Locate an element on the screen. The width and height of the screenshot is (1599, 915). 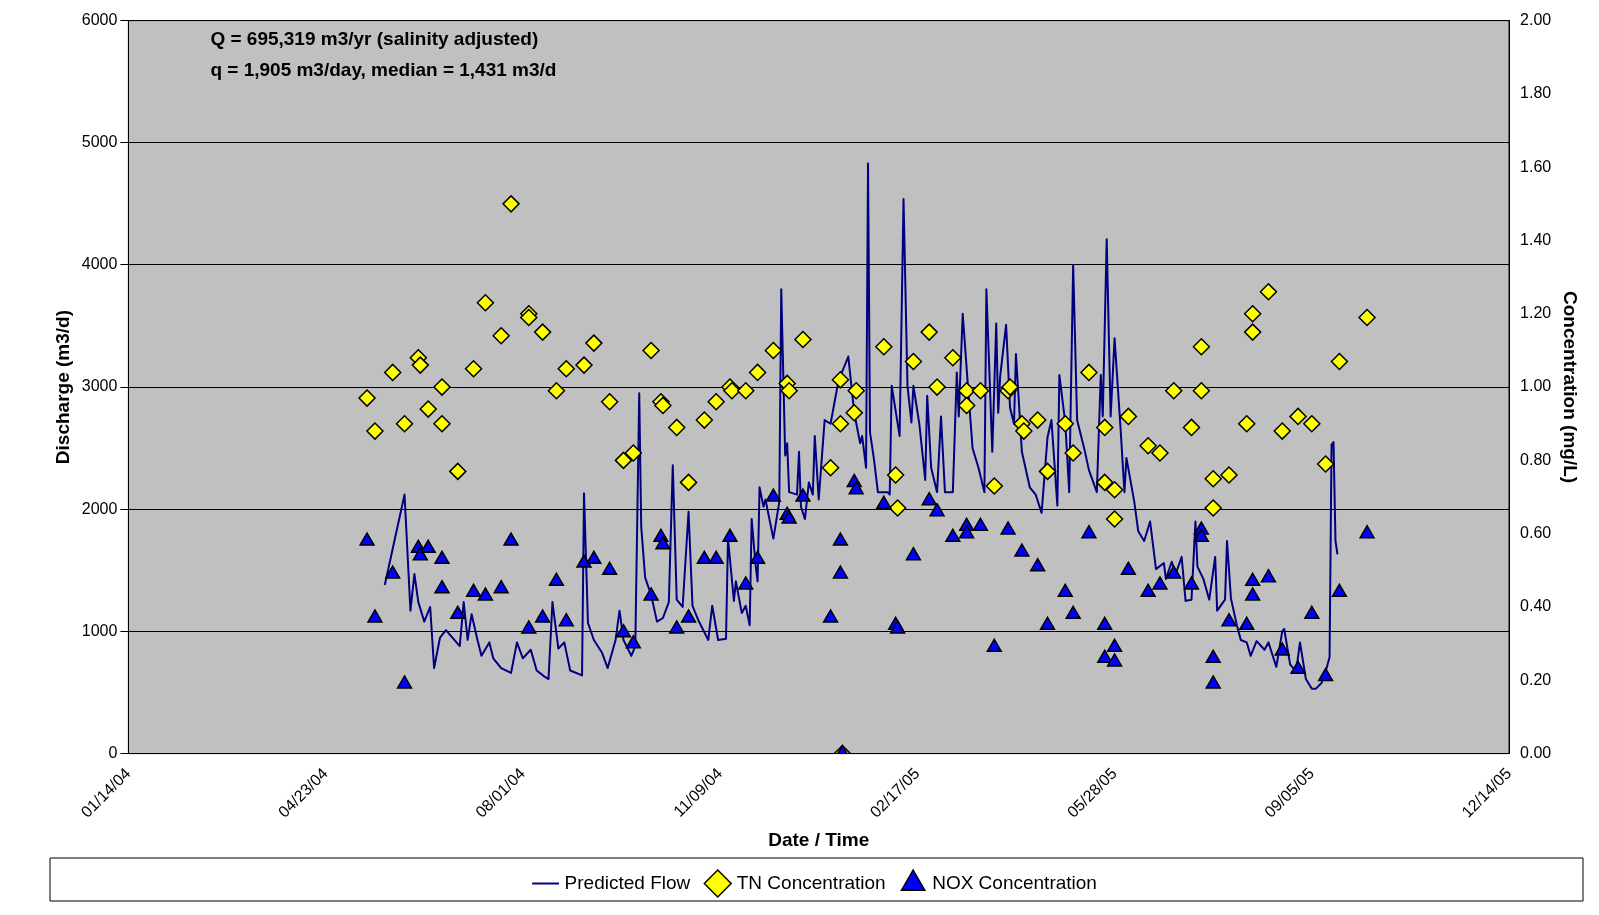
annotation: Q = 695,319 m3/yr (salinity adjusted) is located at coordinates (374, 39).